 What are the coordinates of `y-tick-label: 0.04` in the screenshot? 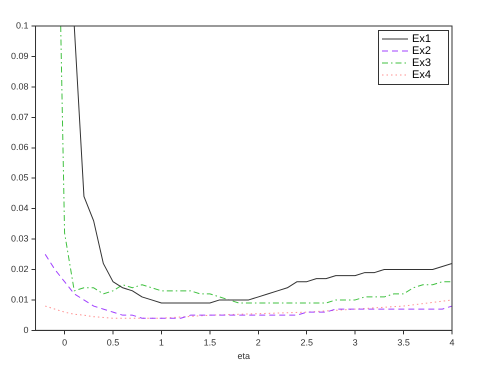 It's located at (19, 208).